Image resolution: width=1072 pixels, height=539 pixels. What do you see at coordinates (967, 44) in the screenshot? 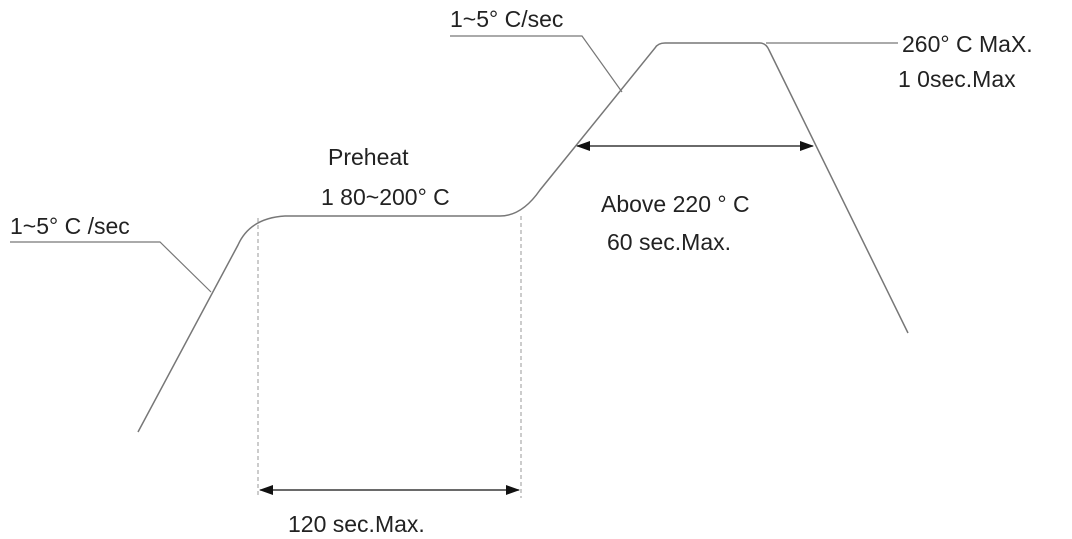
I see `peak-temperature-label: 260° C MaX.` at bounding box center [967, 44].